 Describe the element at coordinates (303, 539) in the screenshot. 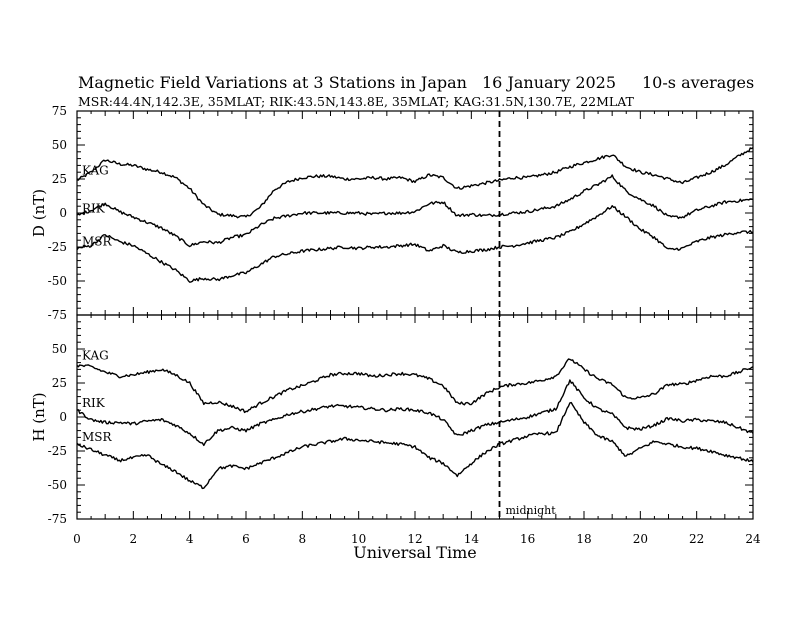

I see `x-tick-label: 8` at that location.